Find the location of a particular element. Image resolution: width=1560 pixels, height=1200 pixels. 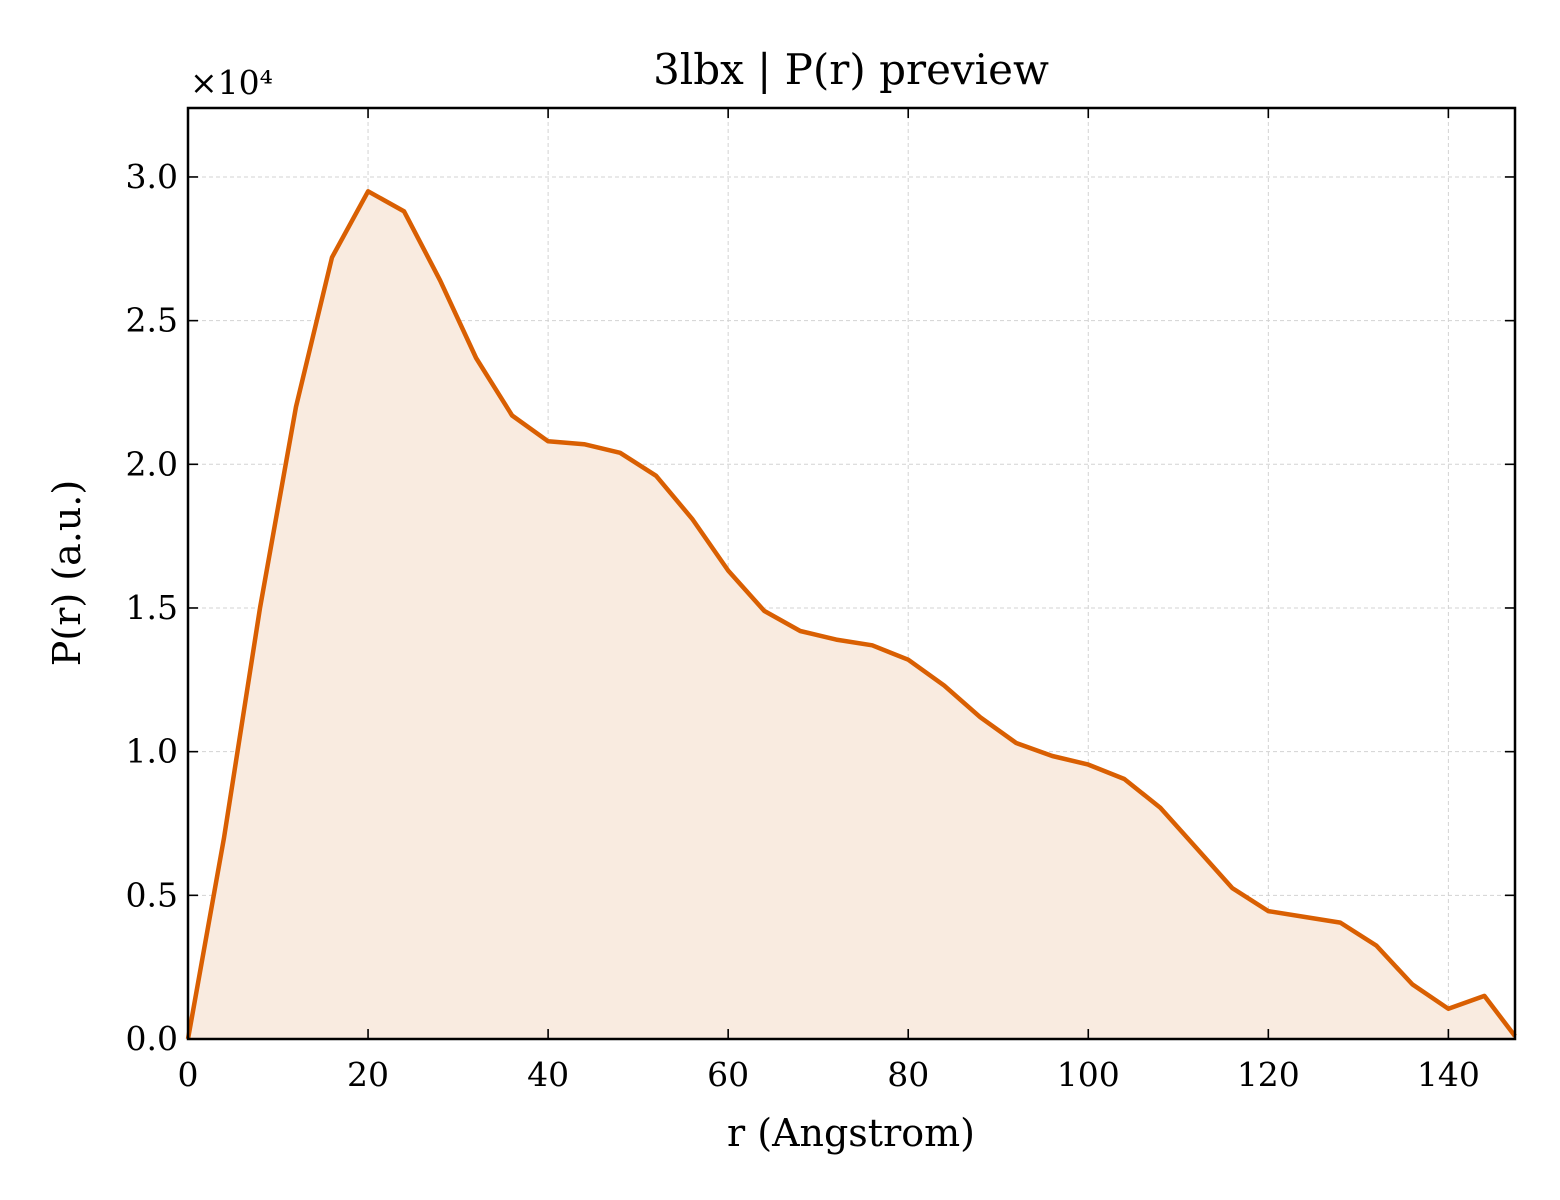

x-tick-label: 100 is located at coordinates (1088, 1074).